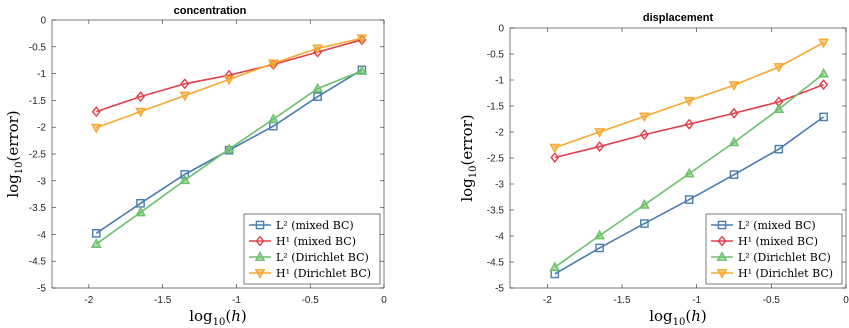  I want to click on series-H¹ (mixed BC), so click(689, 121).